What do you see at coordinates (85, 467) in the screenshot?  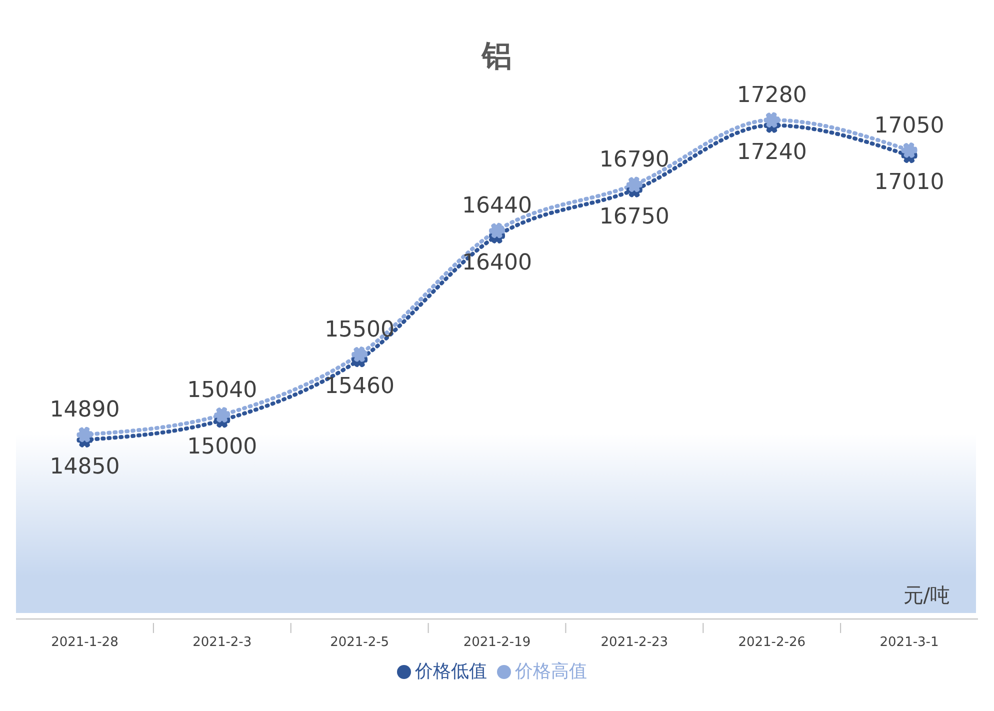 I see `data-label: 14850` at bounding box center [85, 467].